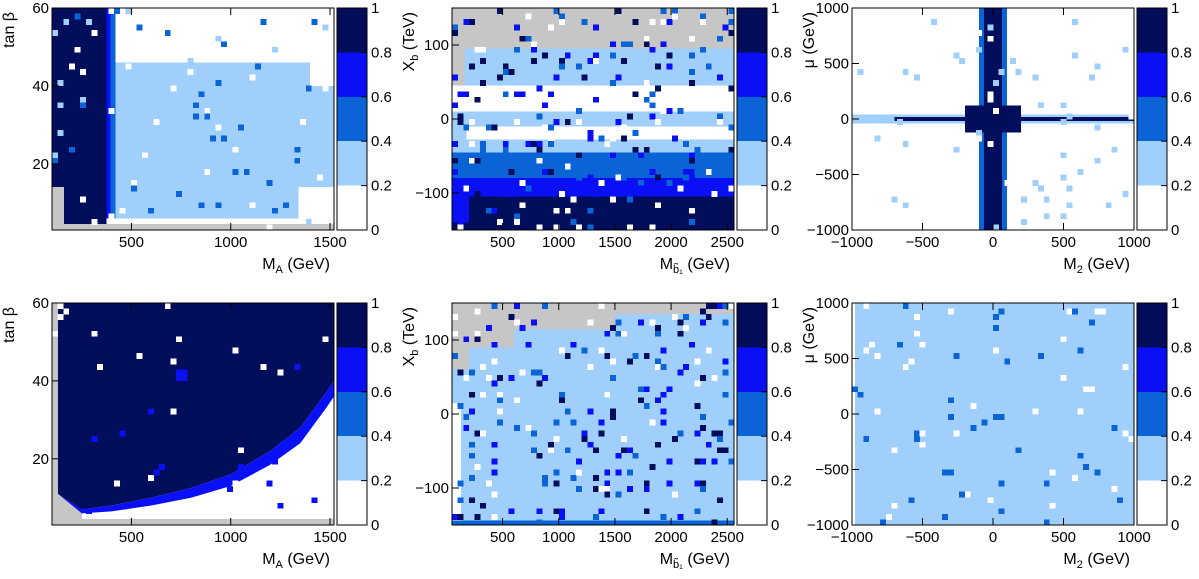  I want to click on chart-bottom-middle-y-tick-label: 0, so click(445, 414).